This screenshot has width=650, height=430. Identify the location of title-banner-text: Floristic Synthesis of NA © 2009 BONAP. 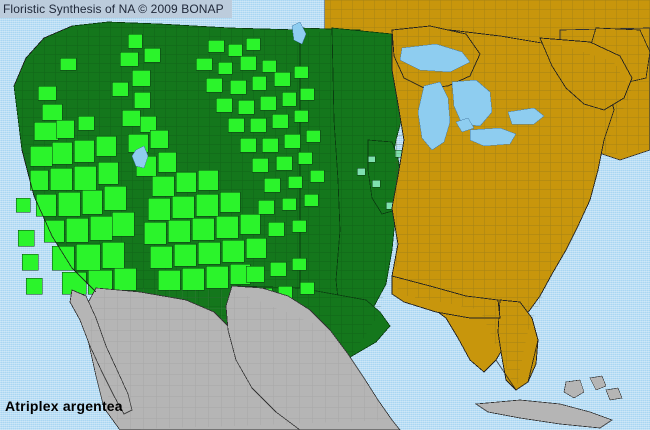
(113, 9).